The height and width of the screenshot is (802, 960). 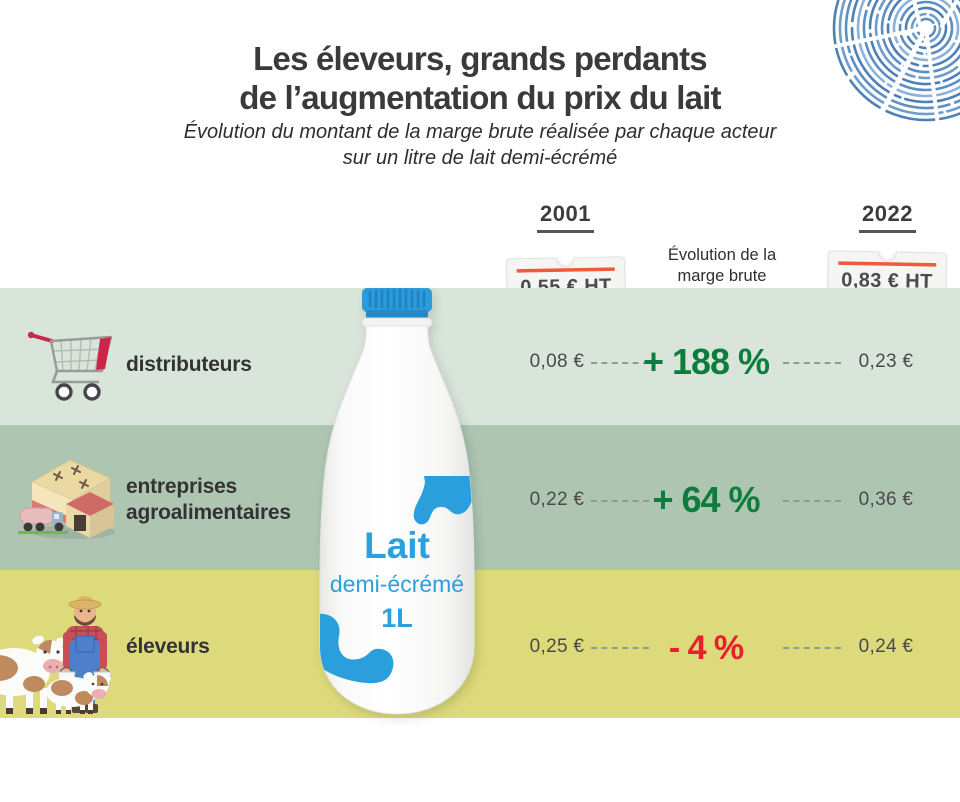 What do you see at coordinates (208, 500) in the screenshot?
I see `row-label-agroalimentaires: entreprises agroalimentaires` at bounding box center [208, 500].